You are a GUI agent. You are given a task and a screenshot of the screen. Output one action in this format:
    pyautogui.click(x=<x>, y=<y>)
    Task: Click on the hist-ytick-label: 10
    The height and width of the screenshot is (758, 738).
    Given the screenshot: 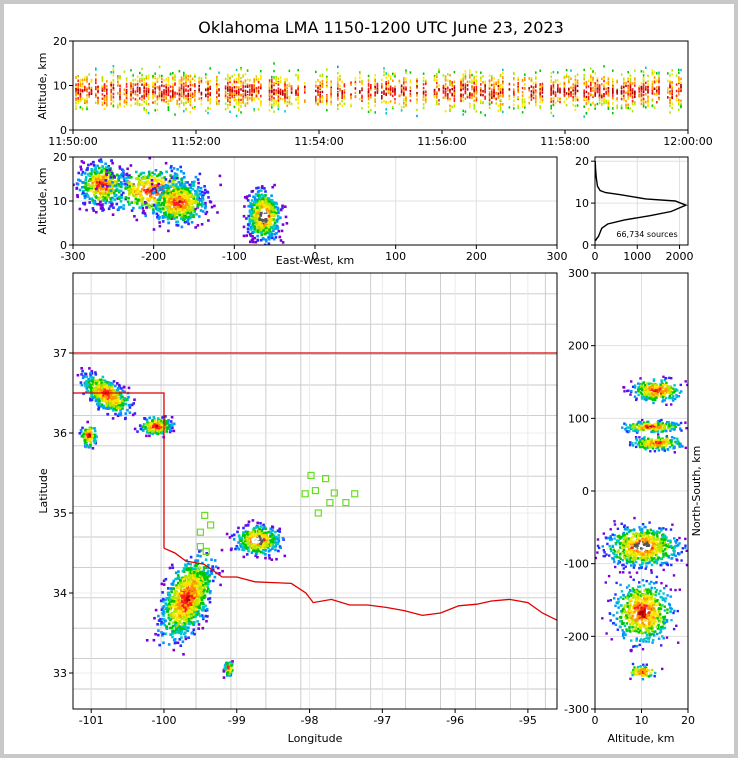 What is the action you would take?
    pyautogui.click(x=582, y=203)
    